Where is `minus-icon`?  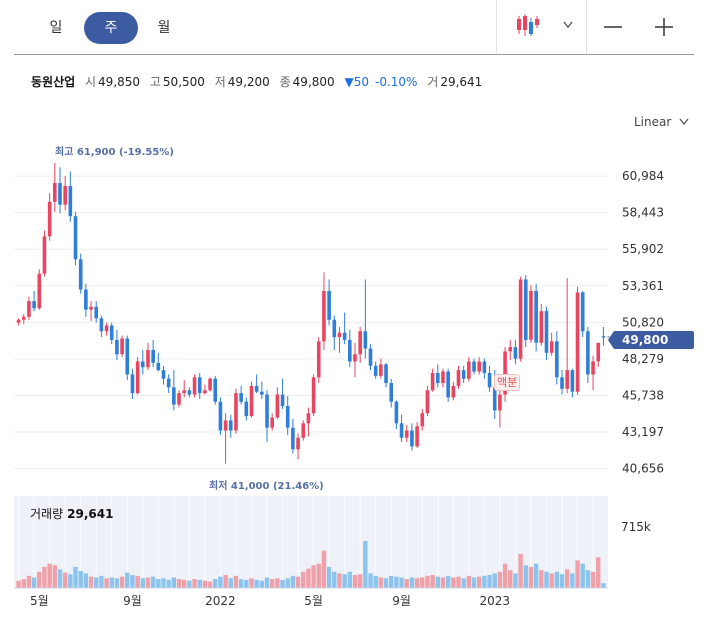 minus-icon is located at coordinates (613, 27).